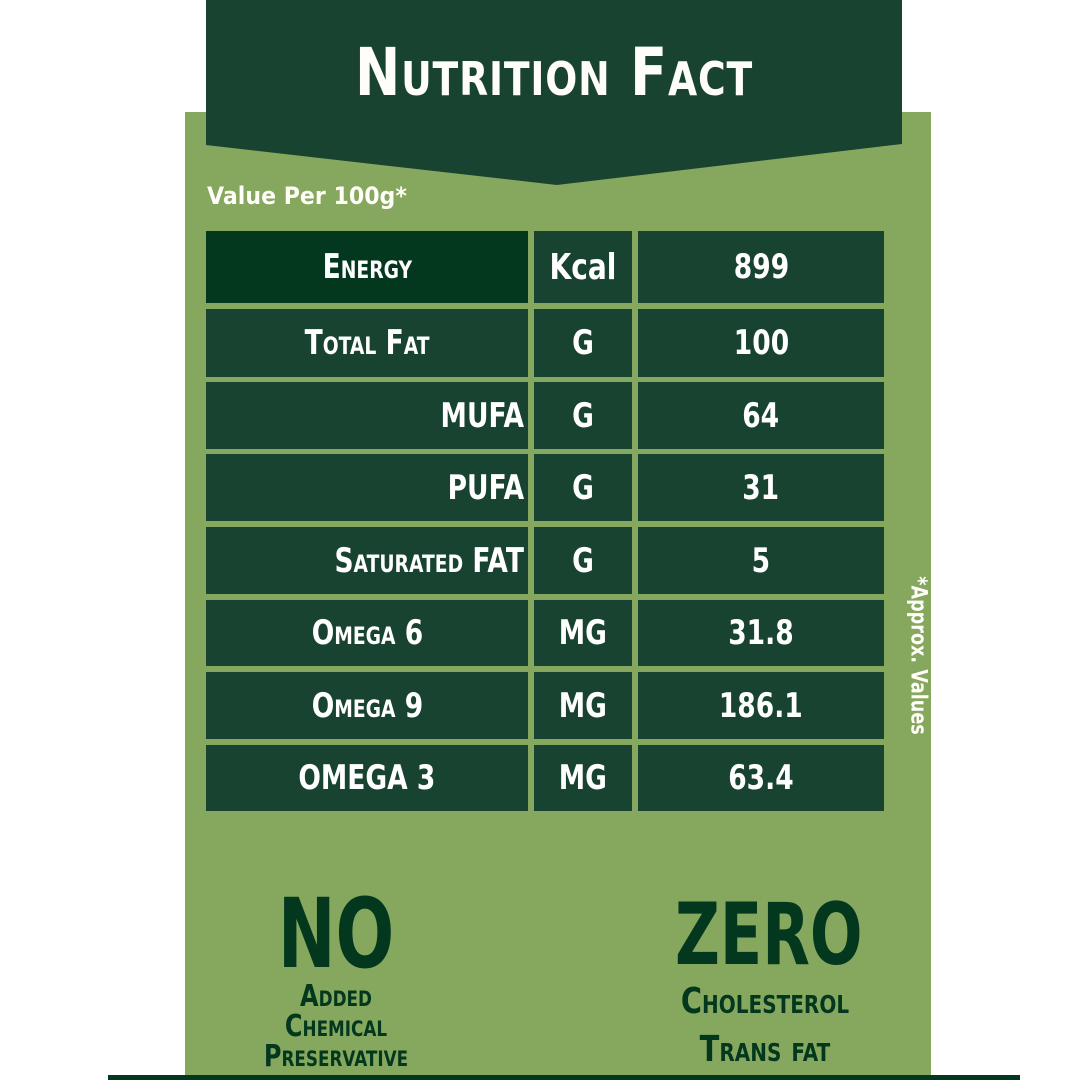 The width and height of the screenshot is (1080, 1080). I want to click on nutrient-cell: Total Fat, so click(367, 343).